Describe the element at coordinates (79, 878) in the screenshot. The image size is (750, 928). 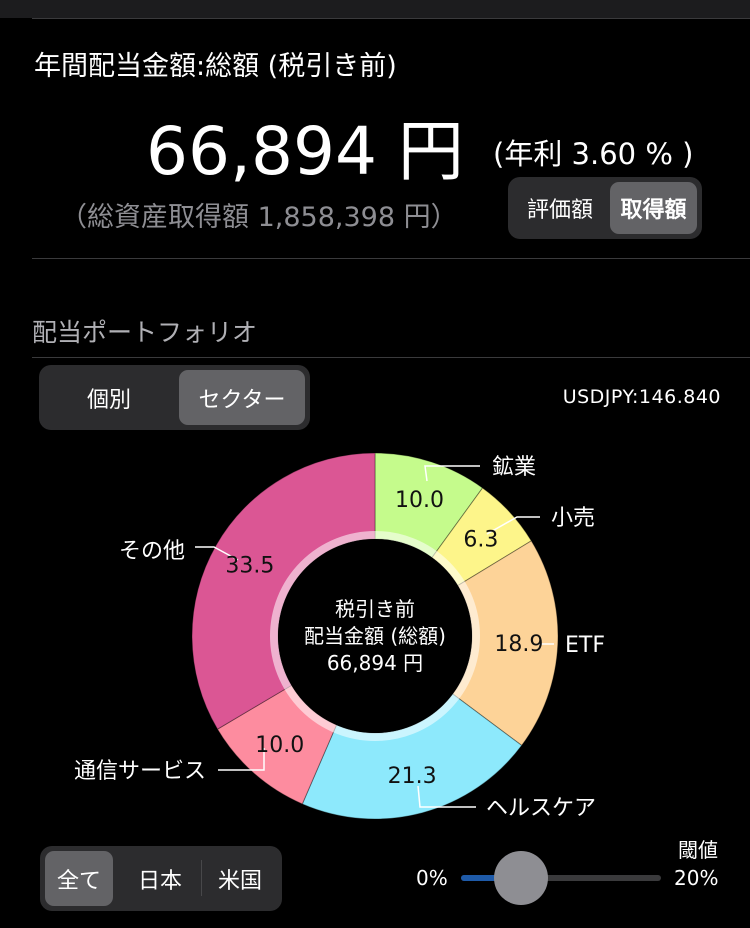
I see `region-option-all: 全て` at that location.